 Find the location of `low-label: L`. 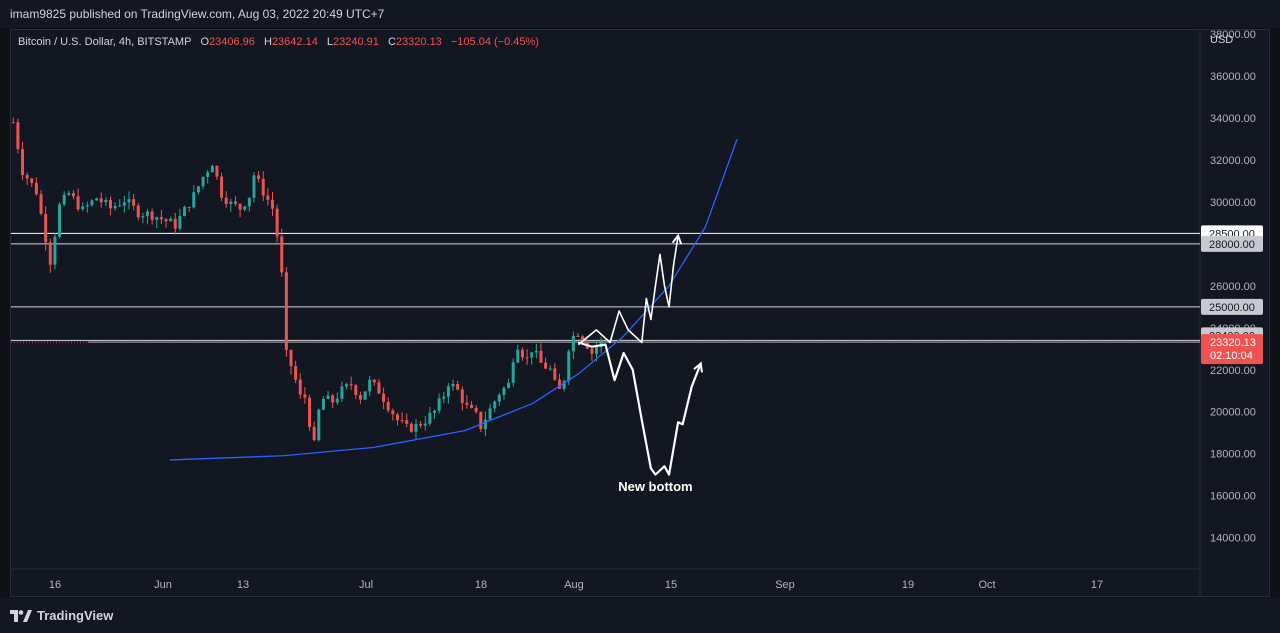

low-label: L is located at coordinates (330, 42).